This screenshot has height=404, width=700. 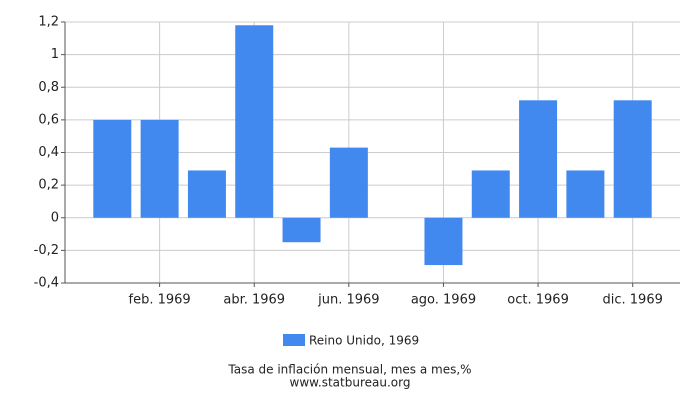 I want to click on x-tick-label: oct. 1969, so click(x=538, y=300).